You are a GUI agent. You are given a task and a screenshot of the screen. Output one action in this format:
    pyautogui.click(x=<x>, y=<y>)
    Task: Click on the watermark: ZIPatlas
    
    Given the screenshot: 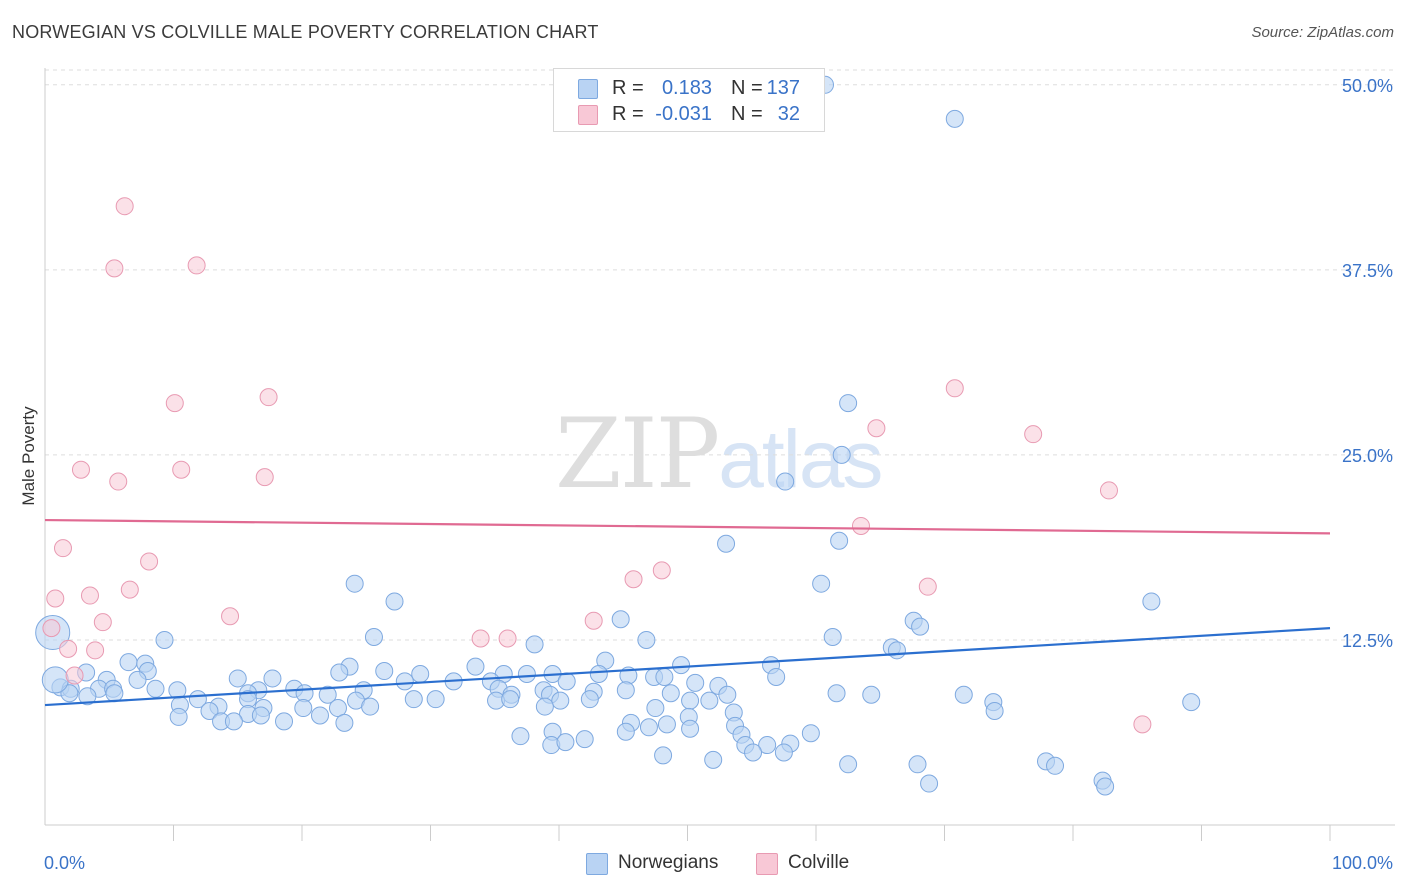 What is the action you would take?
    pyautogui.click(x=719, y=454)
    